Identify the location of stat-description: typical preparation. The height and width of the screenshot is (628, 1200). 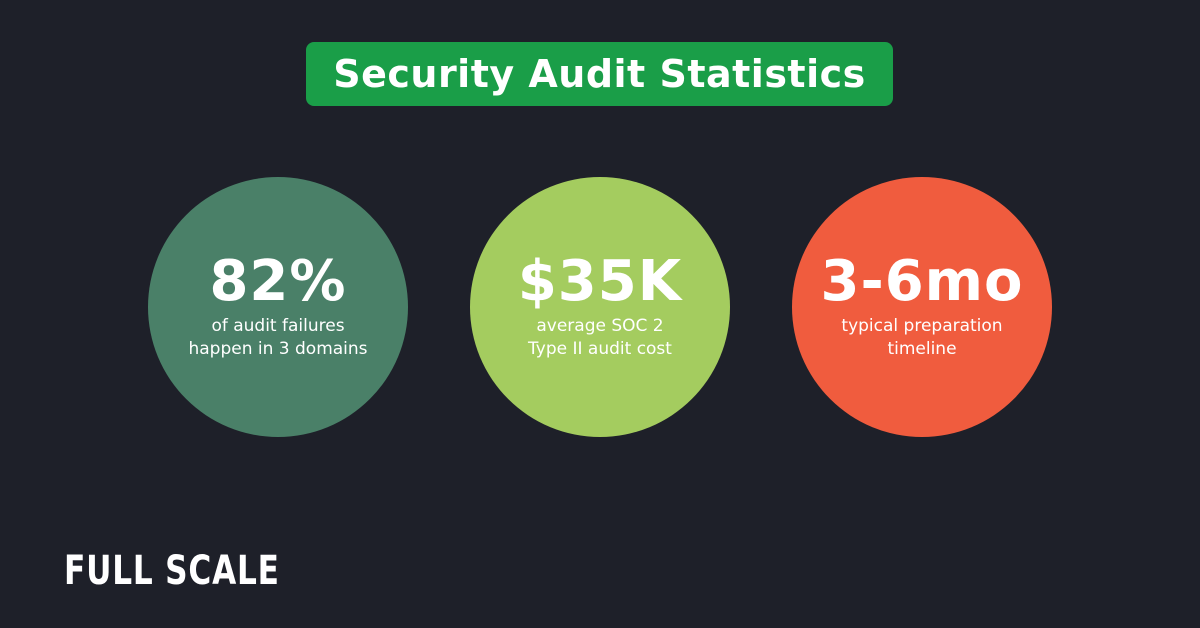
(922, 326).